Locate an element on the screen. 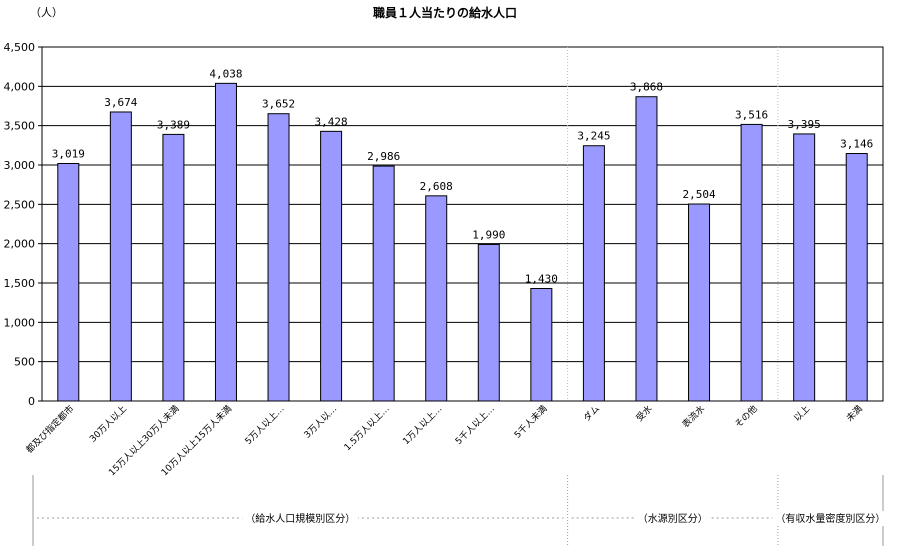  group-label: （有収水量密度別区分） is located at coordinates (830, 518).